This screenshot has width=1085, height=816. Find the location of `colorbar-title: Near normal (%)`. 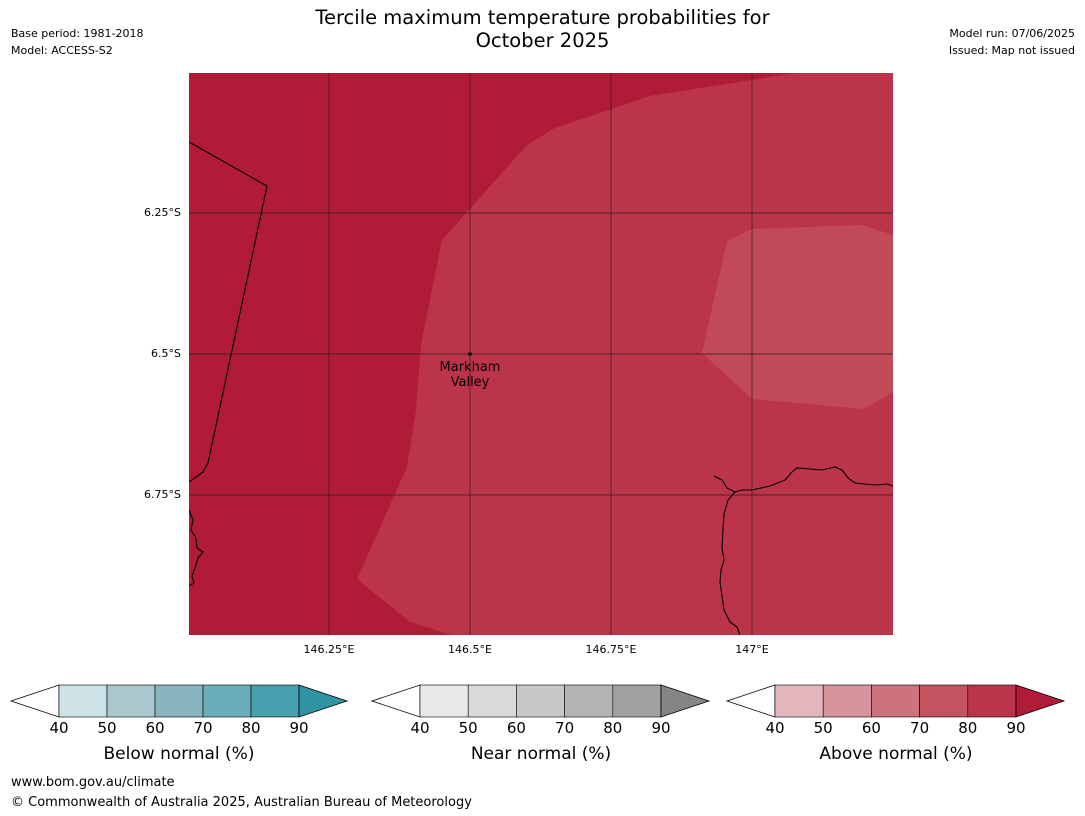

colorbar-title: Near normal (%) is located at coordinates (541, 754).